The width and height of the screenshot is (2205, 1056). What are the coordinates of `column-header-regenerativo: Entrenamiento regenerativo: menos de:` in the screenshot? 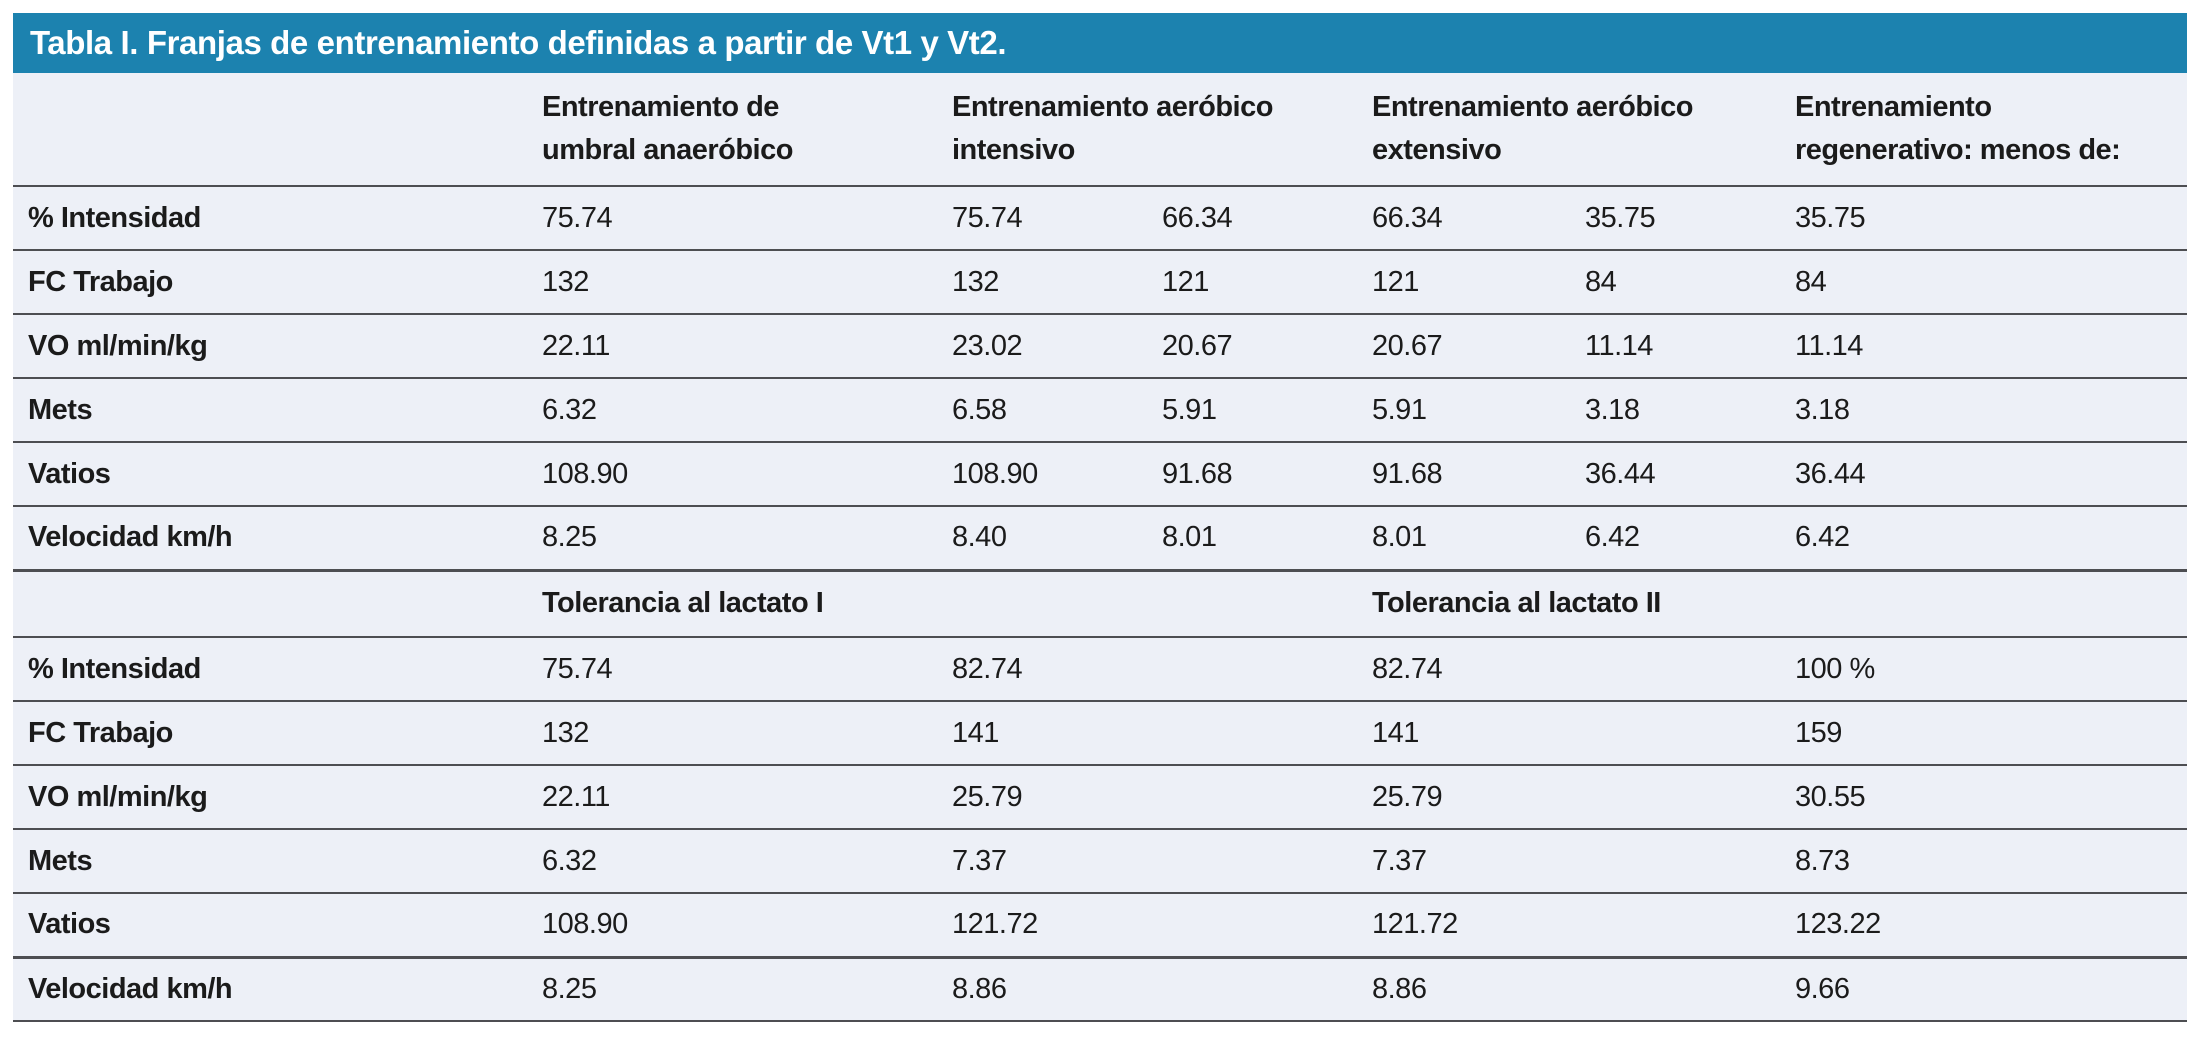 It's located at (1983, 130).